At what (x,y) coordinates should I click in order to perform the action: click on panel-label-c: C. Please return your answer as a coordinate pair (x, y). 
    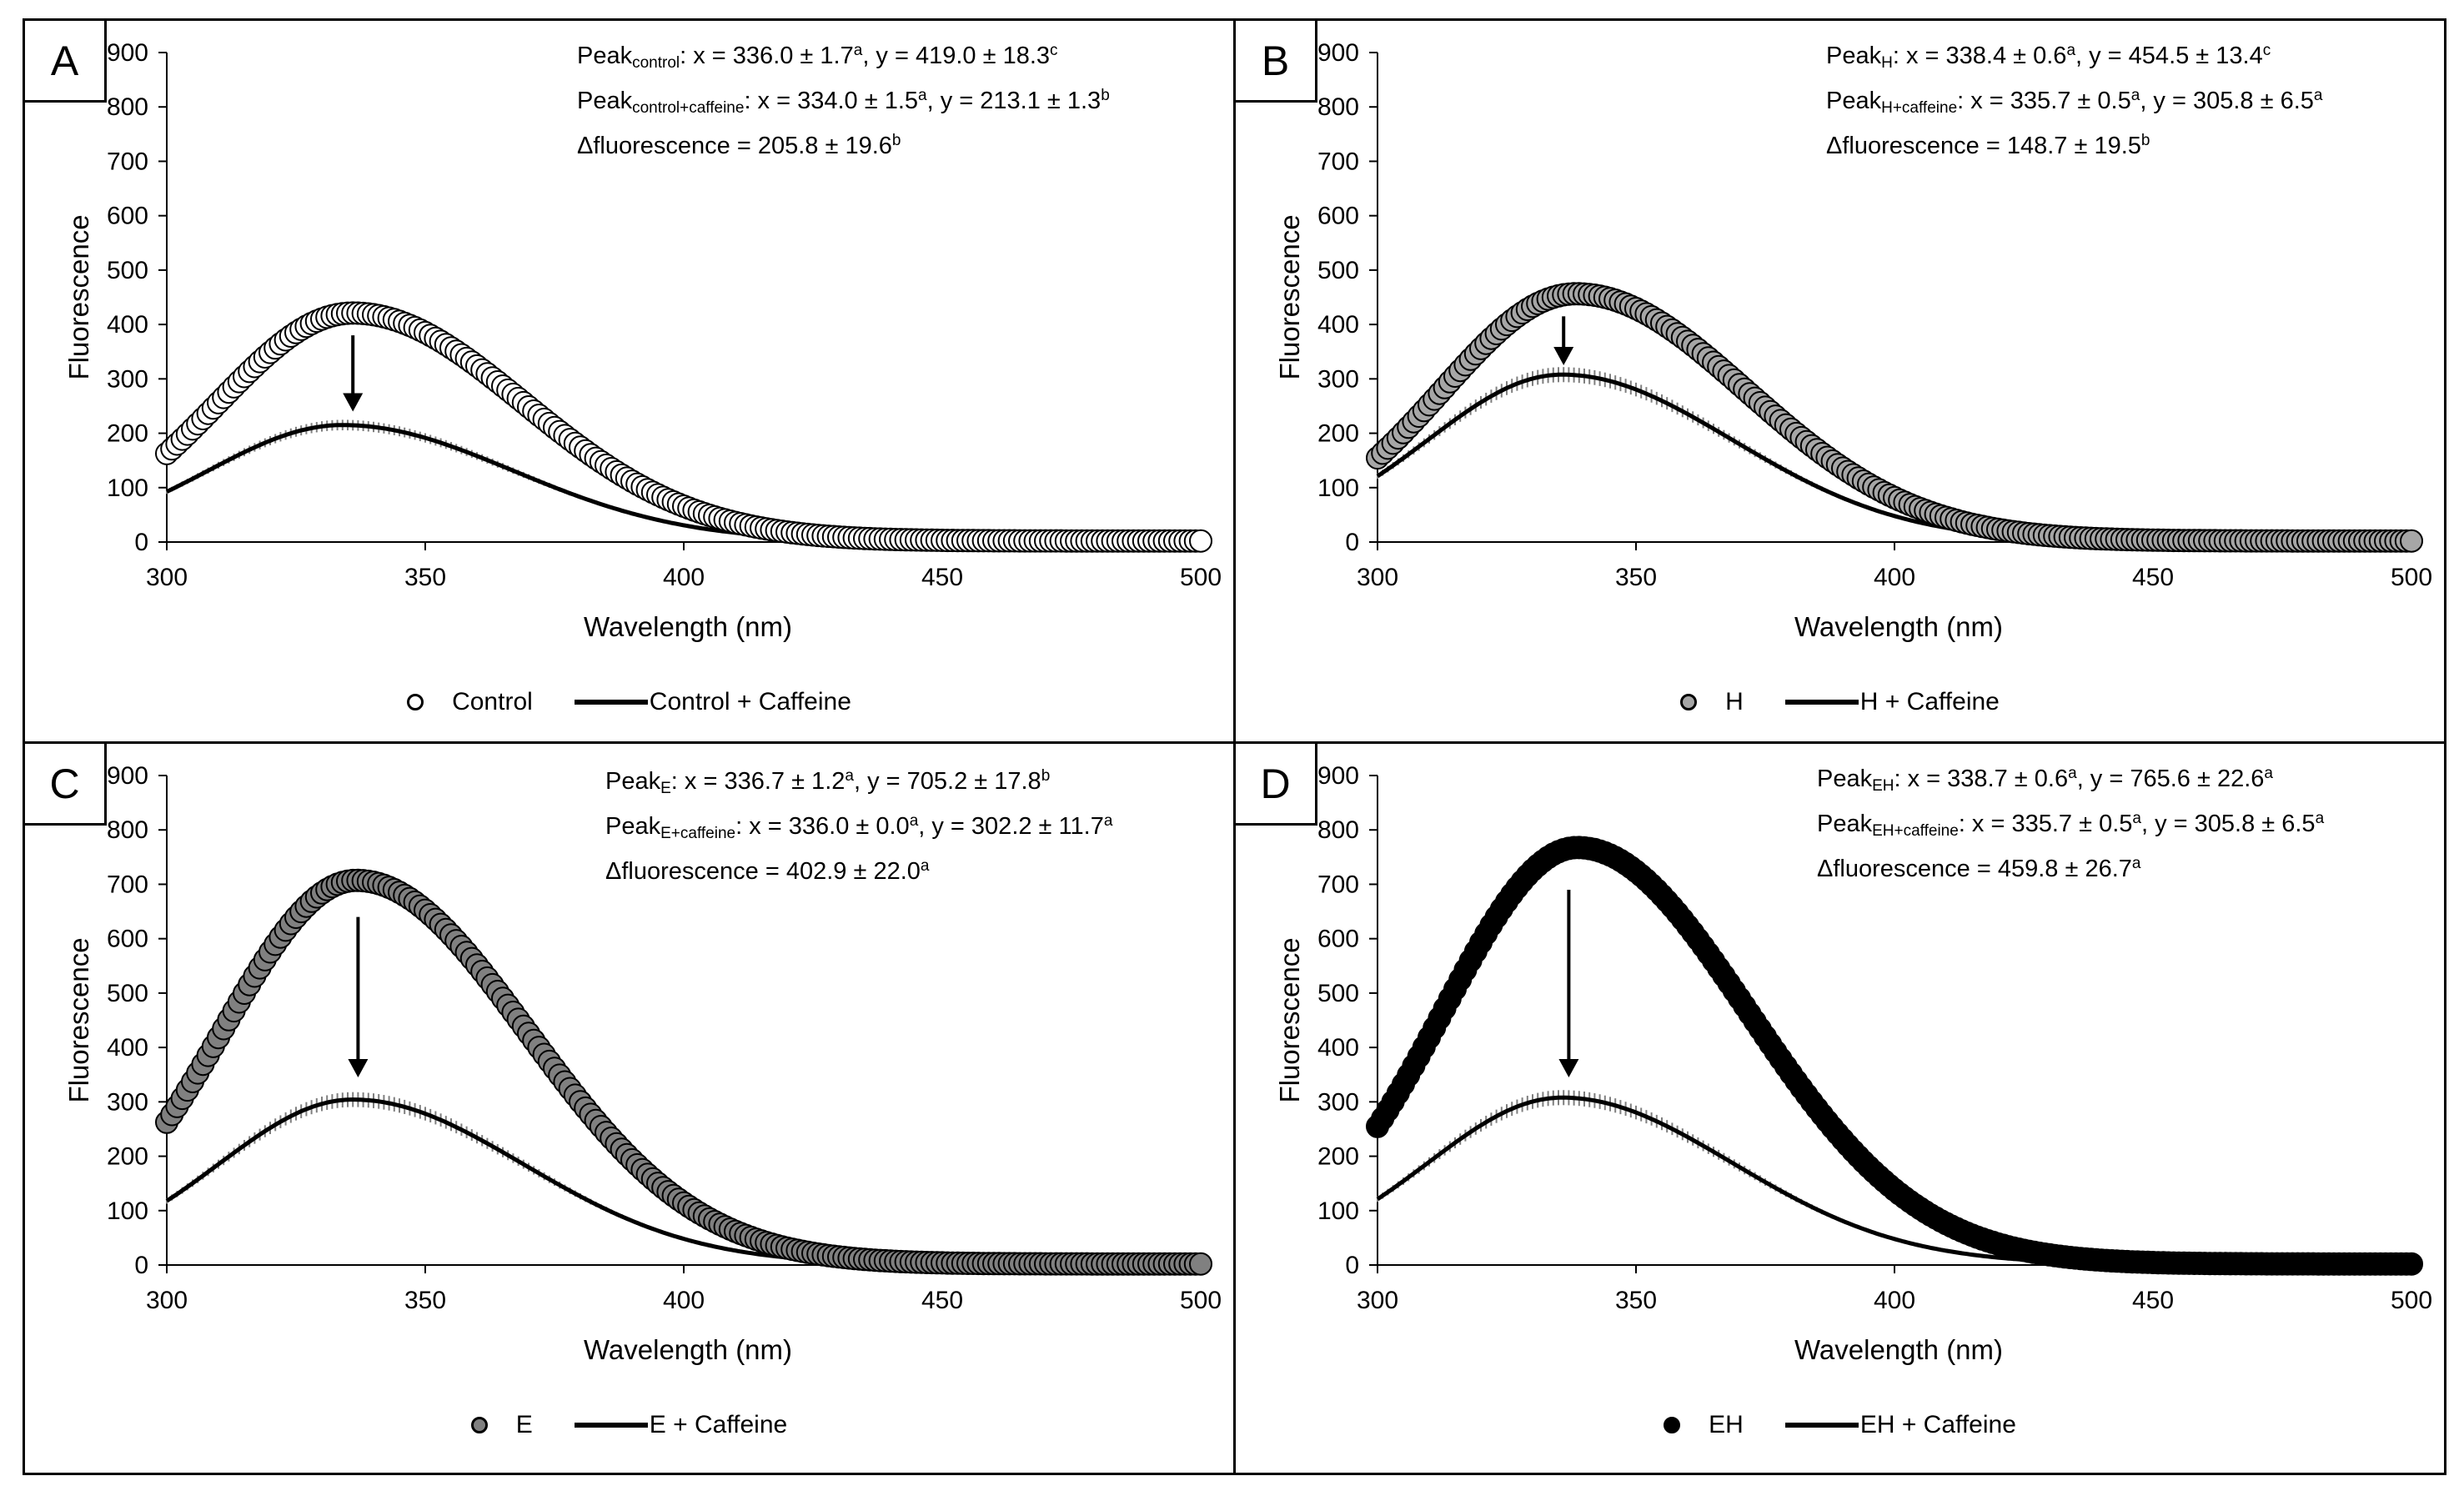
    Looking at the image, I should click on (66, 785).